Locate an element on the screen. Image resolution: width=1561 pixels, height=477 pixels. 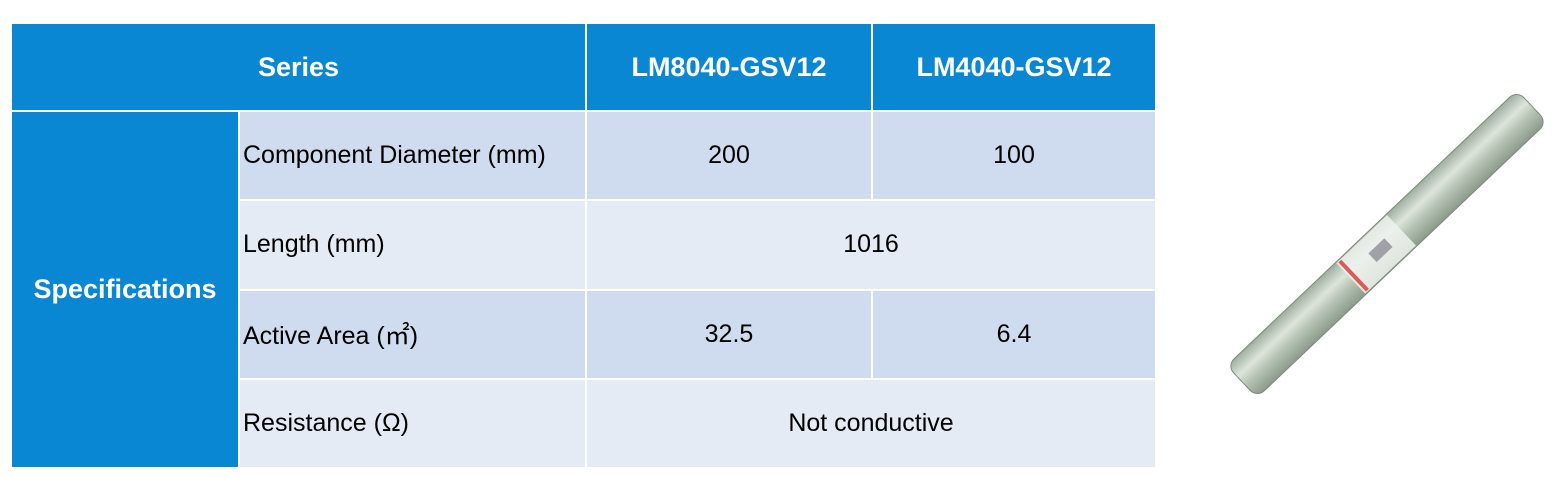
header-cell: LM4040-GSV12 is located at coordinates (1015, 68).